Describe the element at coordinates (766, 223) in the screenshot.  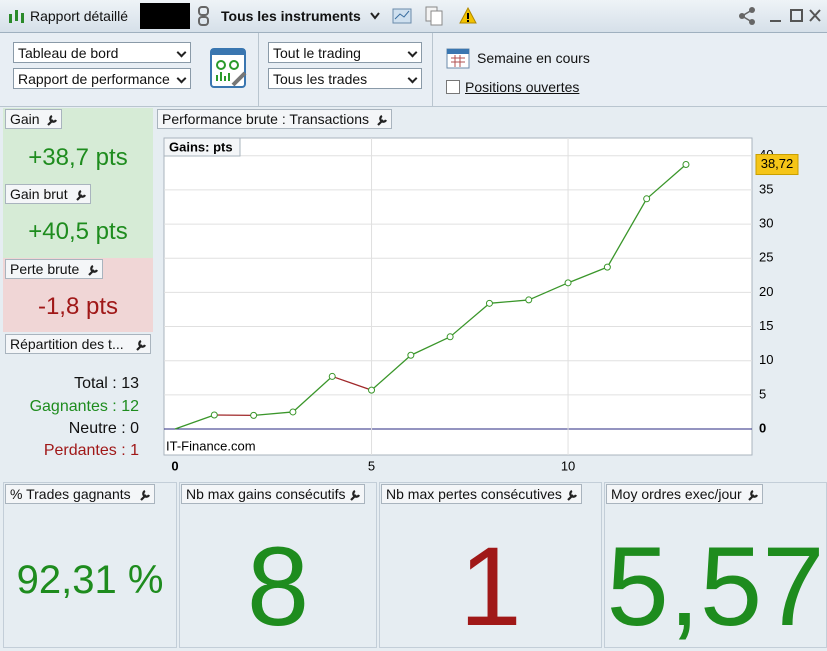
I see `y-tick-label: 30` at that location.